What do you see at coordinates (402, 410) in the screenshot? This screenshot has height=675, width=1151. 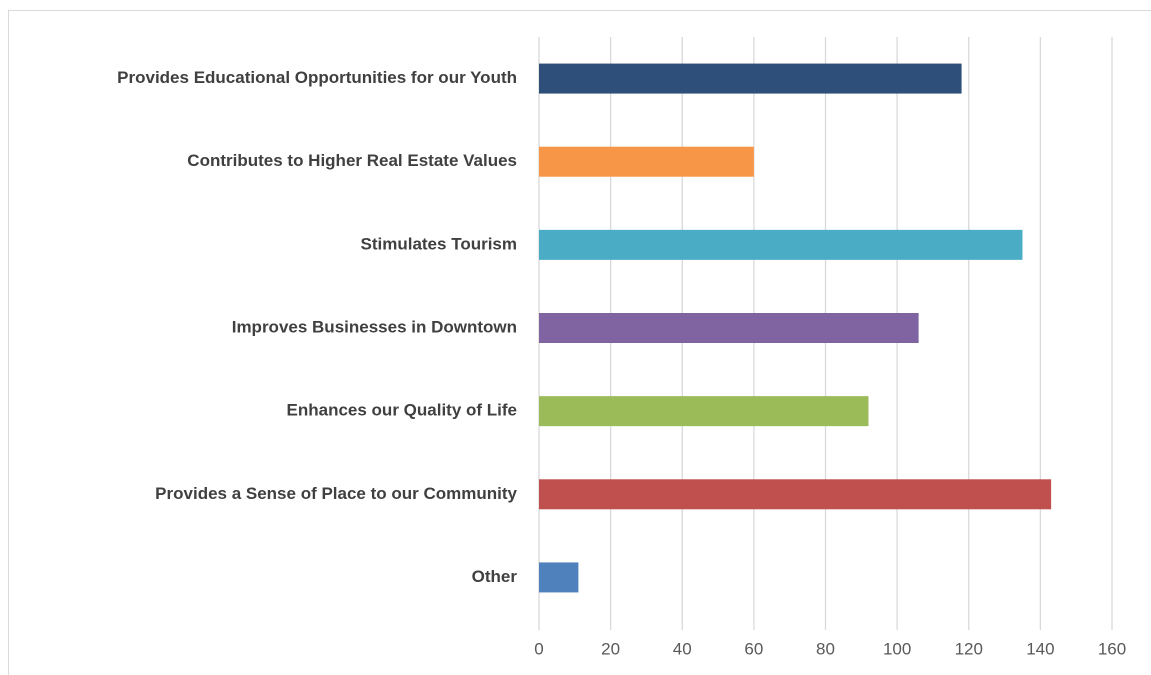 I see `y-tick-label: Enhances our Quality of Life` at bounding box center [402, 410].